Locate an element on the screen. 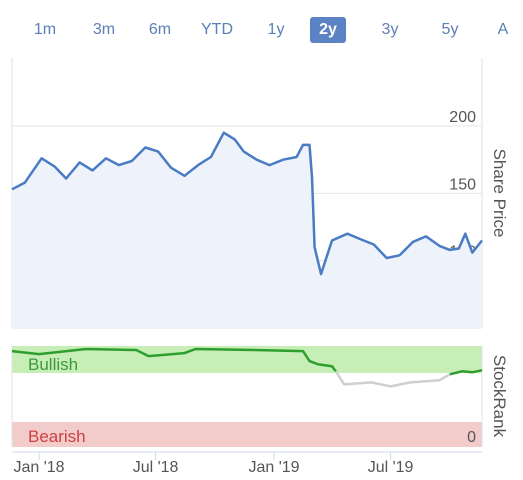 This screenshot has height=480, width=523. rank-tick-label: 0 is located at coordinates (471, 437).